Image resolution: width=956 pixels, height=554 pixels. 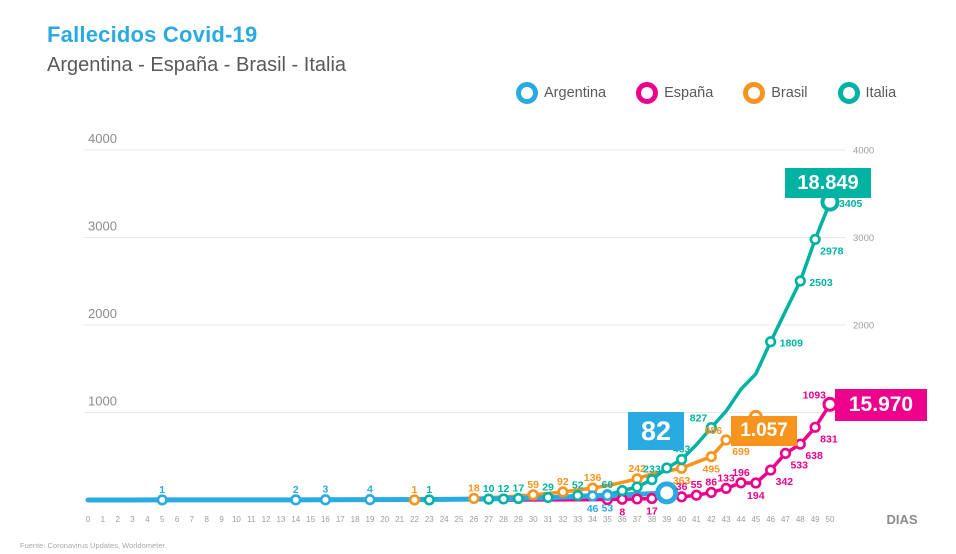 I want to click on italia-ring-icon, so click(x=848, y=93).